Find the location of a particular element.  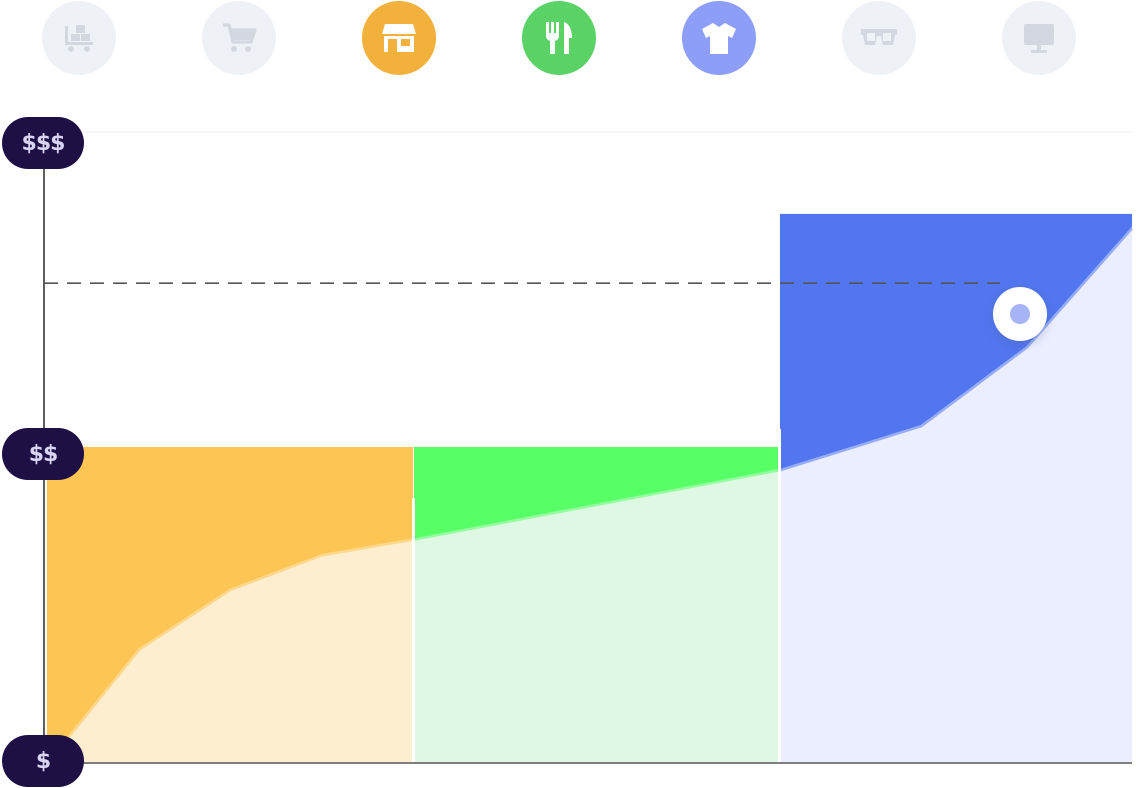

price-label-low: $ is located at coordinates (43, 761).